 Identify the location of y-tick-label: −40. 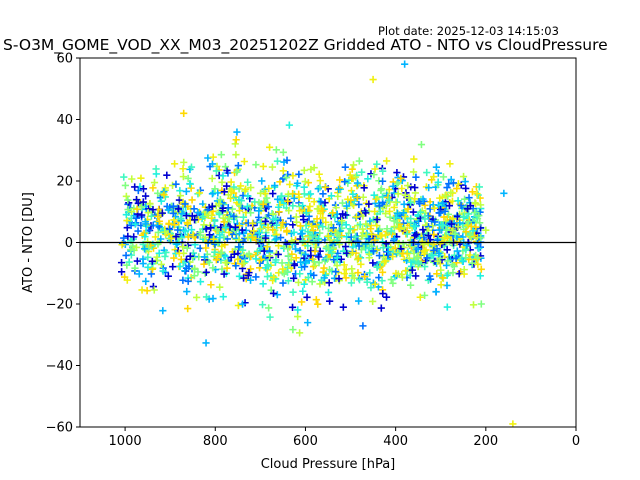
(59, 366).